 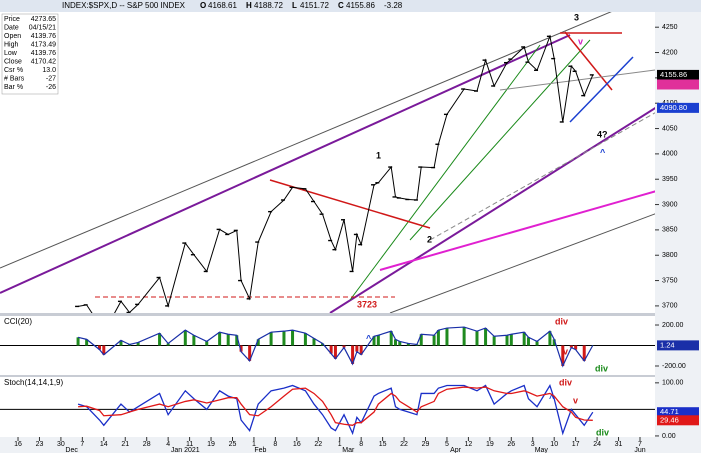 I want to click on data-window-key: High, so click(x=11, y=44).